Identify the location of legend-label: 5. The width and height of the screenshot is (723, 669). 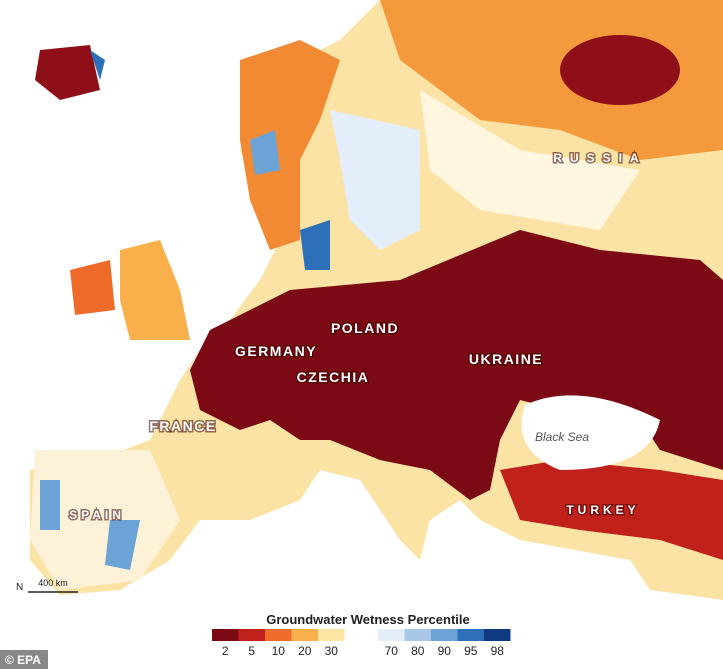
(251, 651).